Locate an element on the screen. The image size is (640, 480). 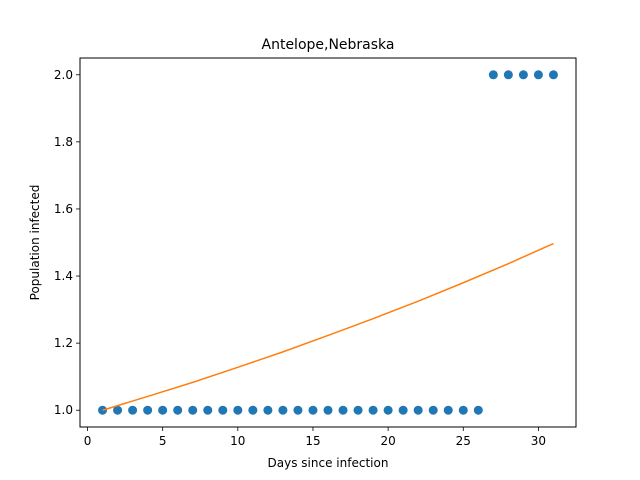
x-axis: 0 5 10 15 20 25 30 is located at coordinates (315, 437).